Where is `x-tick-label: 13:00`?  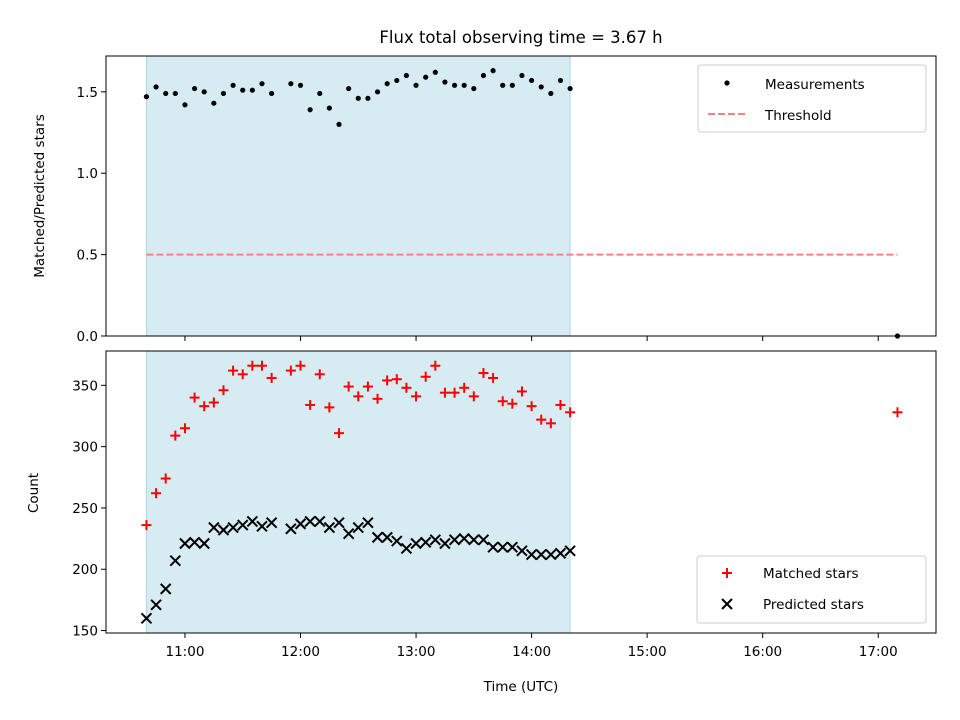 x-tick-label: 13:00 is located at coordinates (416, 652).